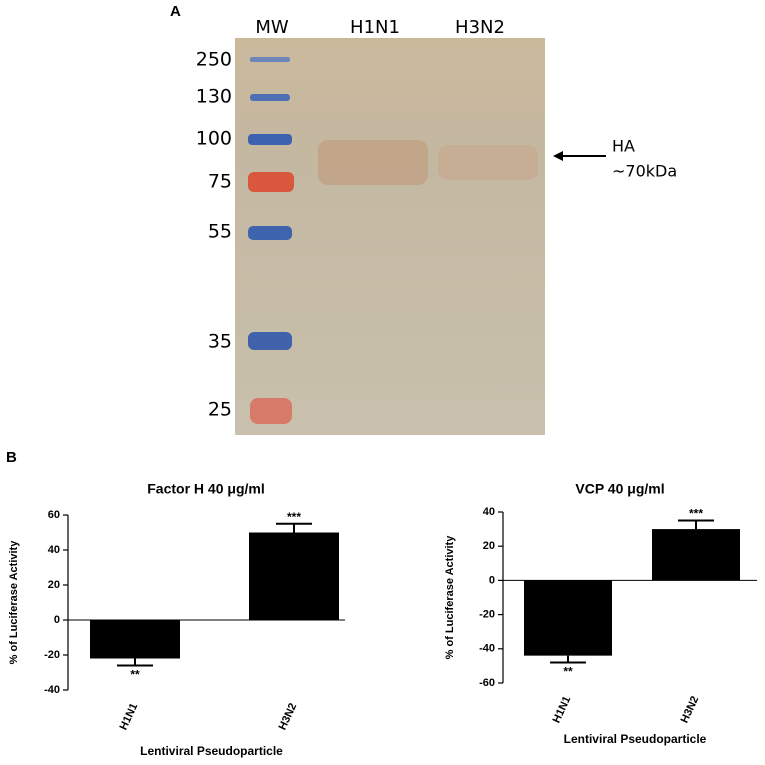 Image resolution: width=765 pixels, height=765 pixels. I want to click on marker-label: 75, so click(220, 182).